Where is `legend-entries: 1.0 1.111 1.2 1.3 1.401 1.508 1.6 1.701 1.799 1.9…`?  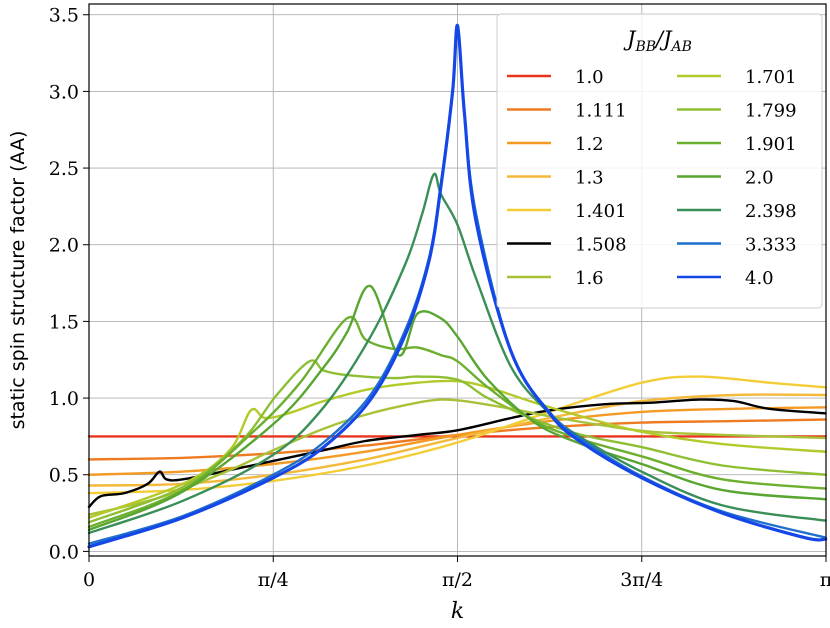
legend-entries: 1.0 1.111 1.2 1.3 1.401 1.508 1.6 1.701 1.799 1.9… is located at coordinates (652, 178).